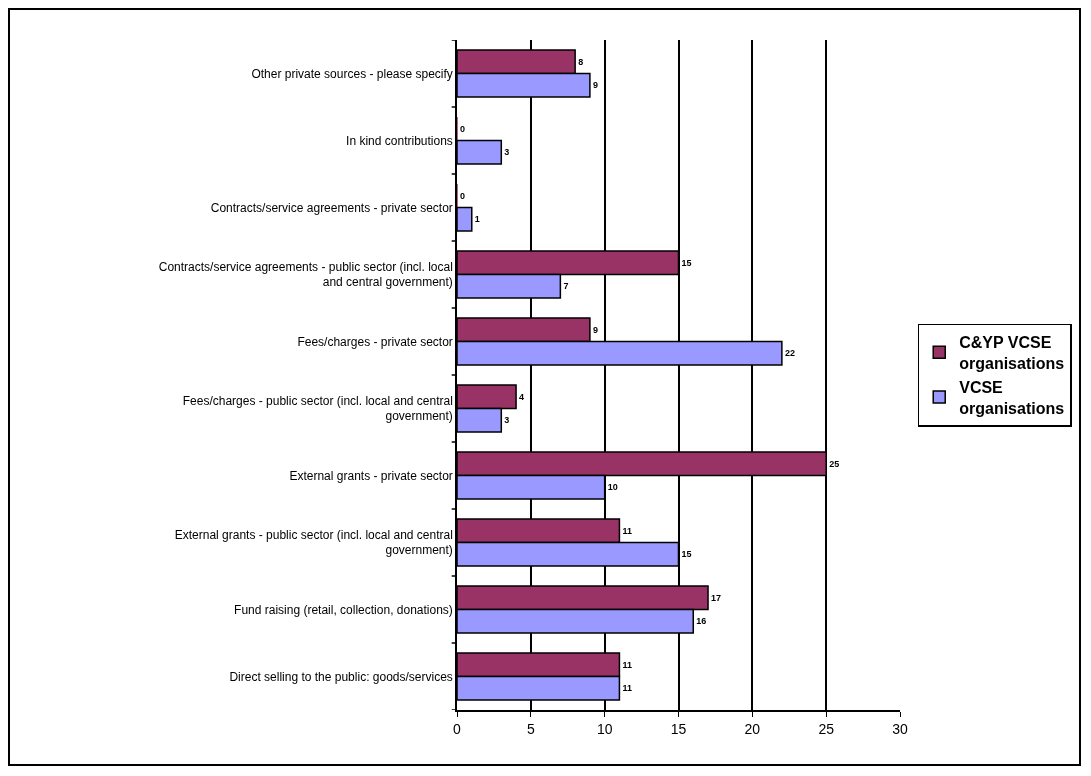  What do you see at coordinates (530, 728) in the screenshot?
I see `x-tick-label: 5` at bounding box center [530, 728].